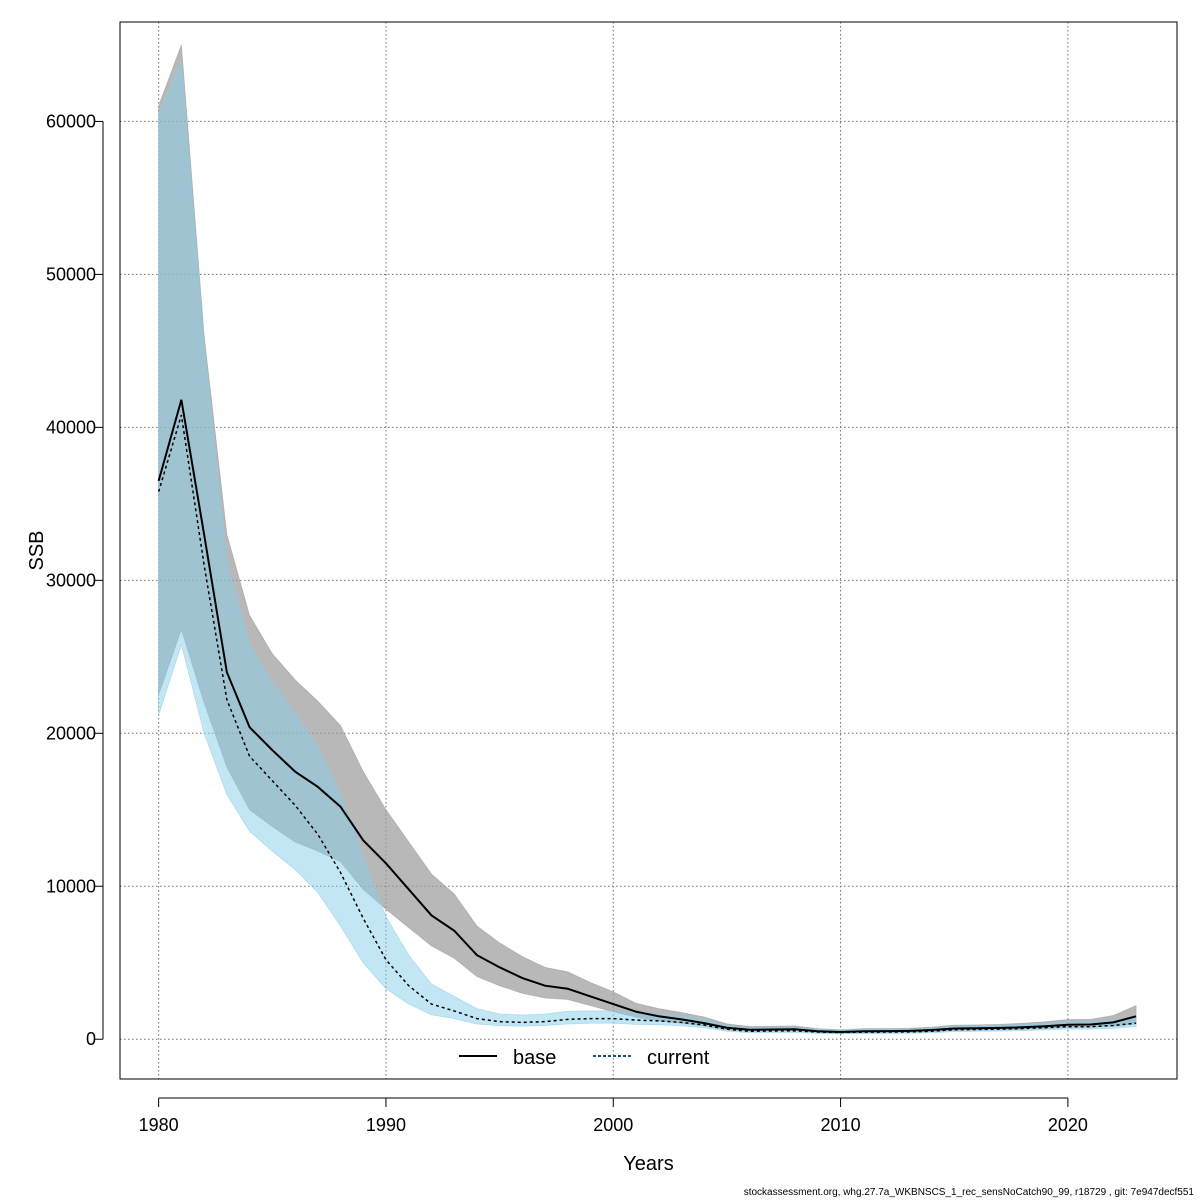 The width and height of the screenshot is (1200, 1200). I want to click on y-tick-label: 10000, so click(71, 886).